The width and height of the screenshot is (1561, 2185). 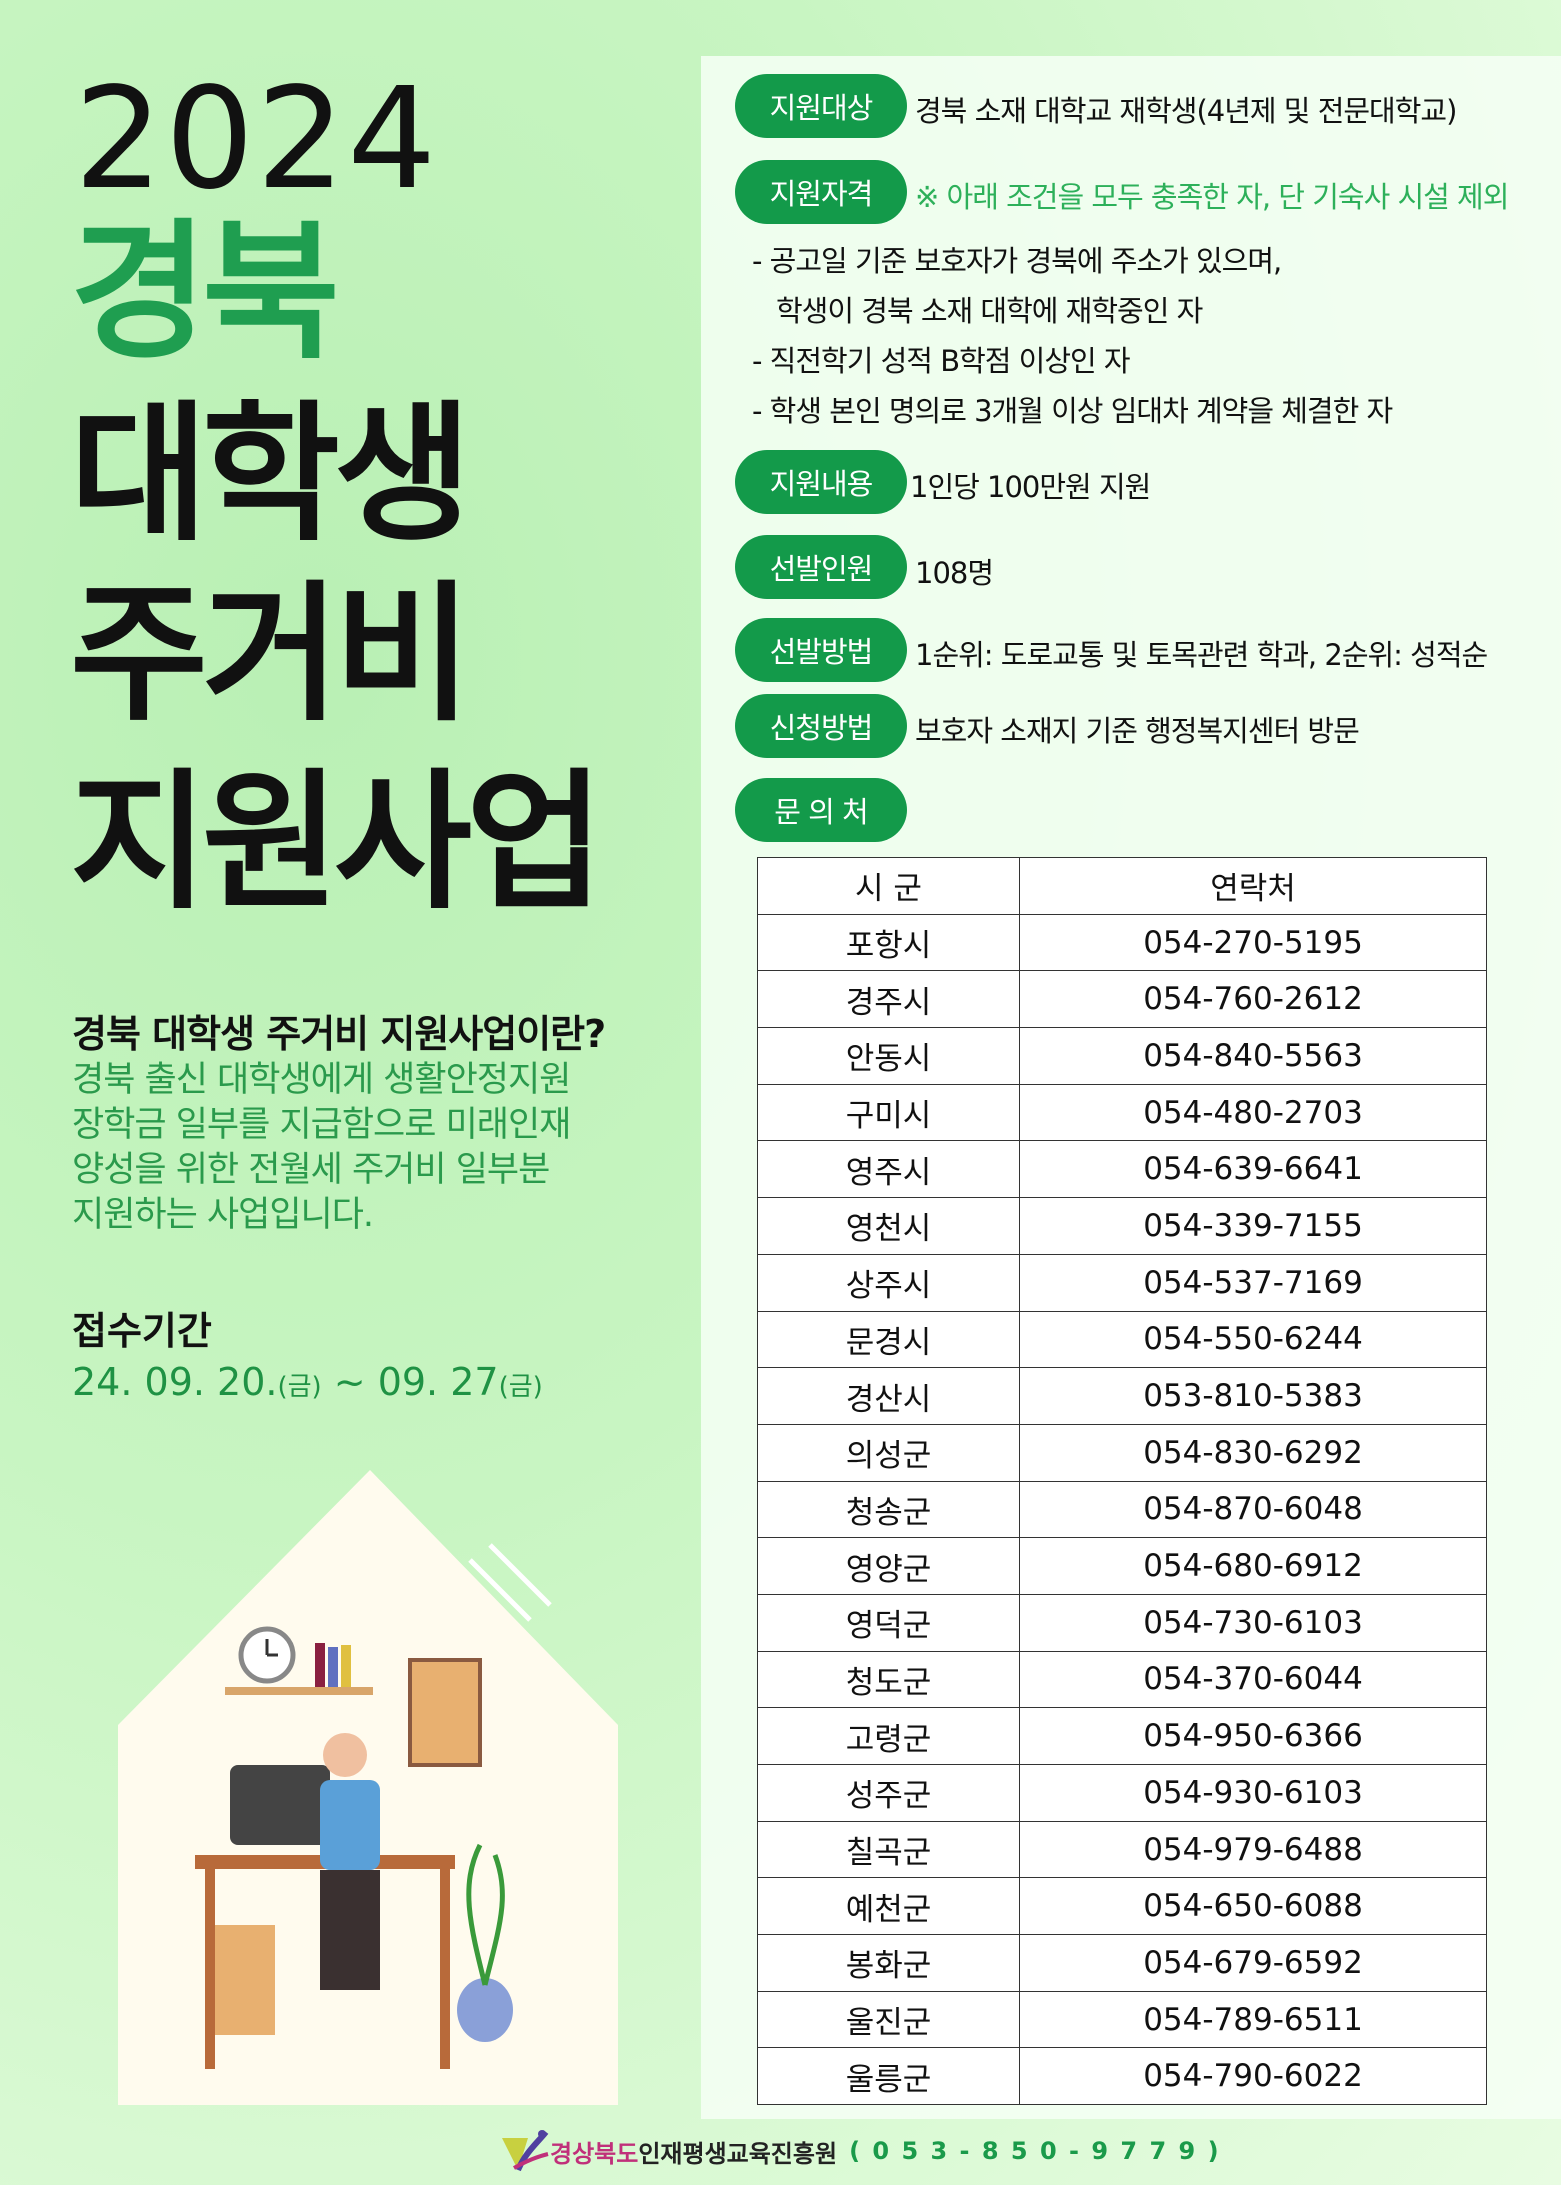 What do you see at coordinates (888, 942) in the screenshot?
I see `cell-city: 포항시` at bounding box center [888, 942].